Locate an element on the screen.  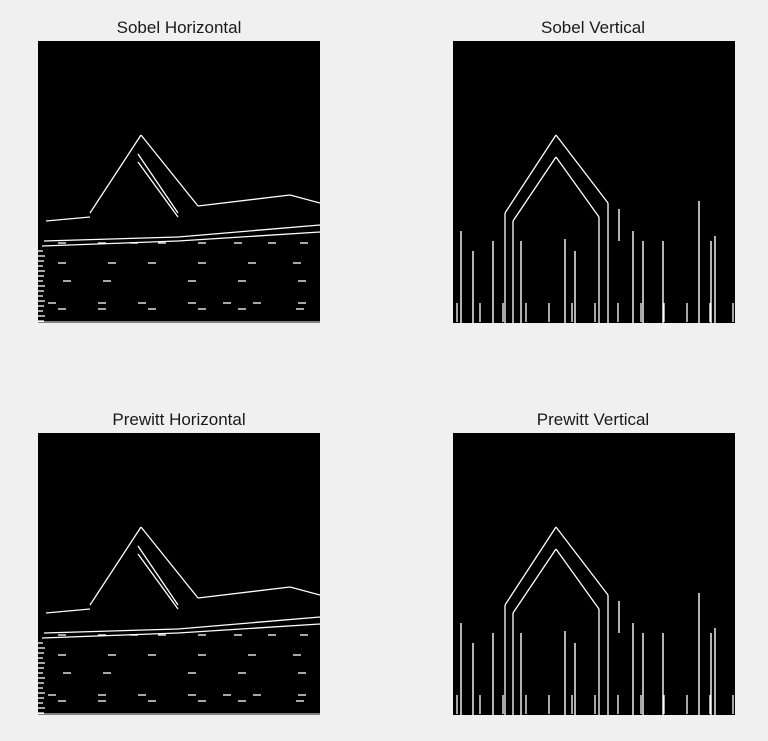
image-panel-sobel-horizontal is located at coordinates (179, 182).